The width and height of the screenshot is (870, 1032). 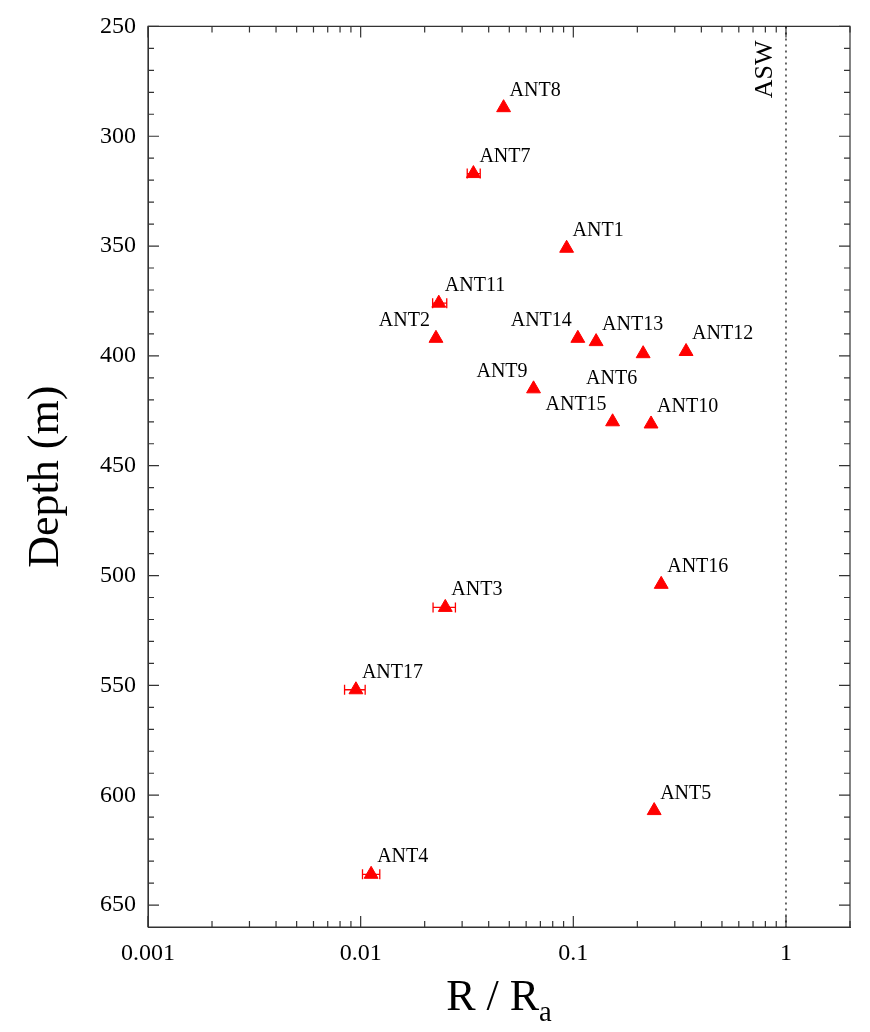 I want to click on annotation: ANT10, so click(x=688, y=404).